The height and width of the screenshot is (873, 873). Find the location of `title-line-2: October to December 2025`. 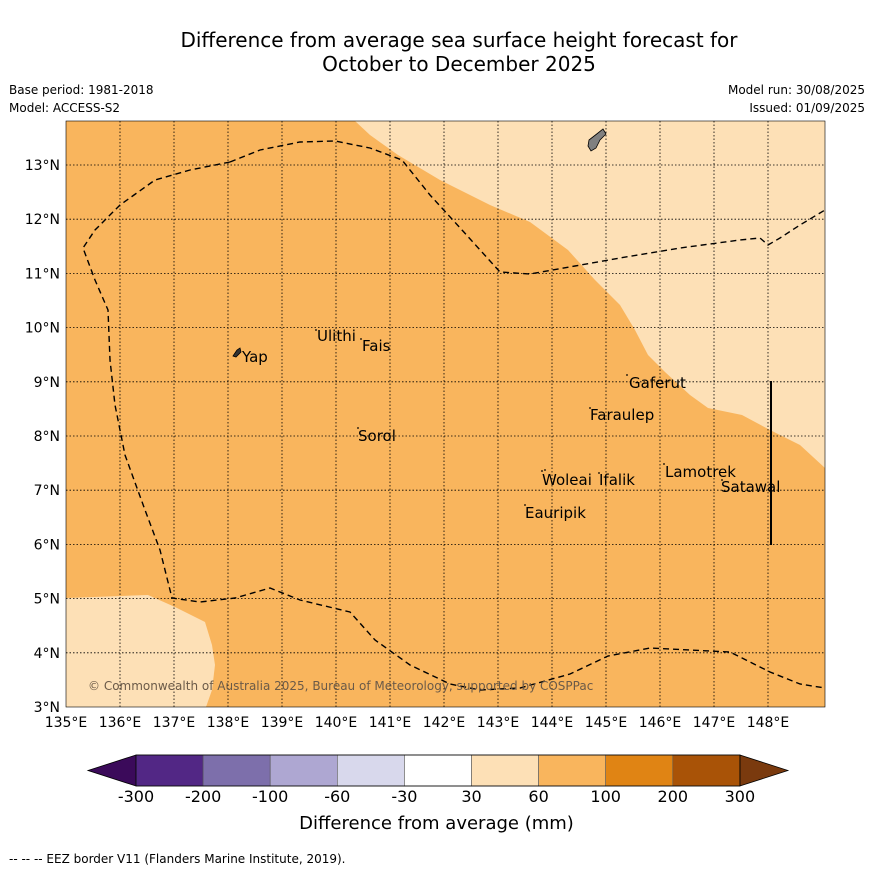

title-line-2: October to December 2025 is located at coordinates (459, 64).